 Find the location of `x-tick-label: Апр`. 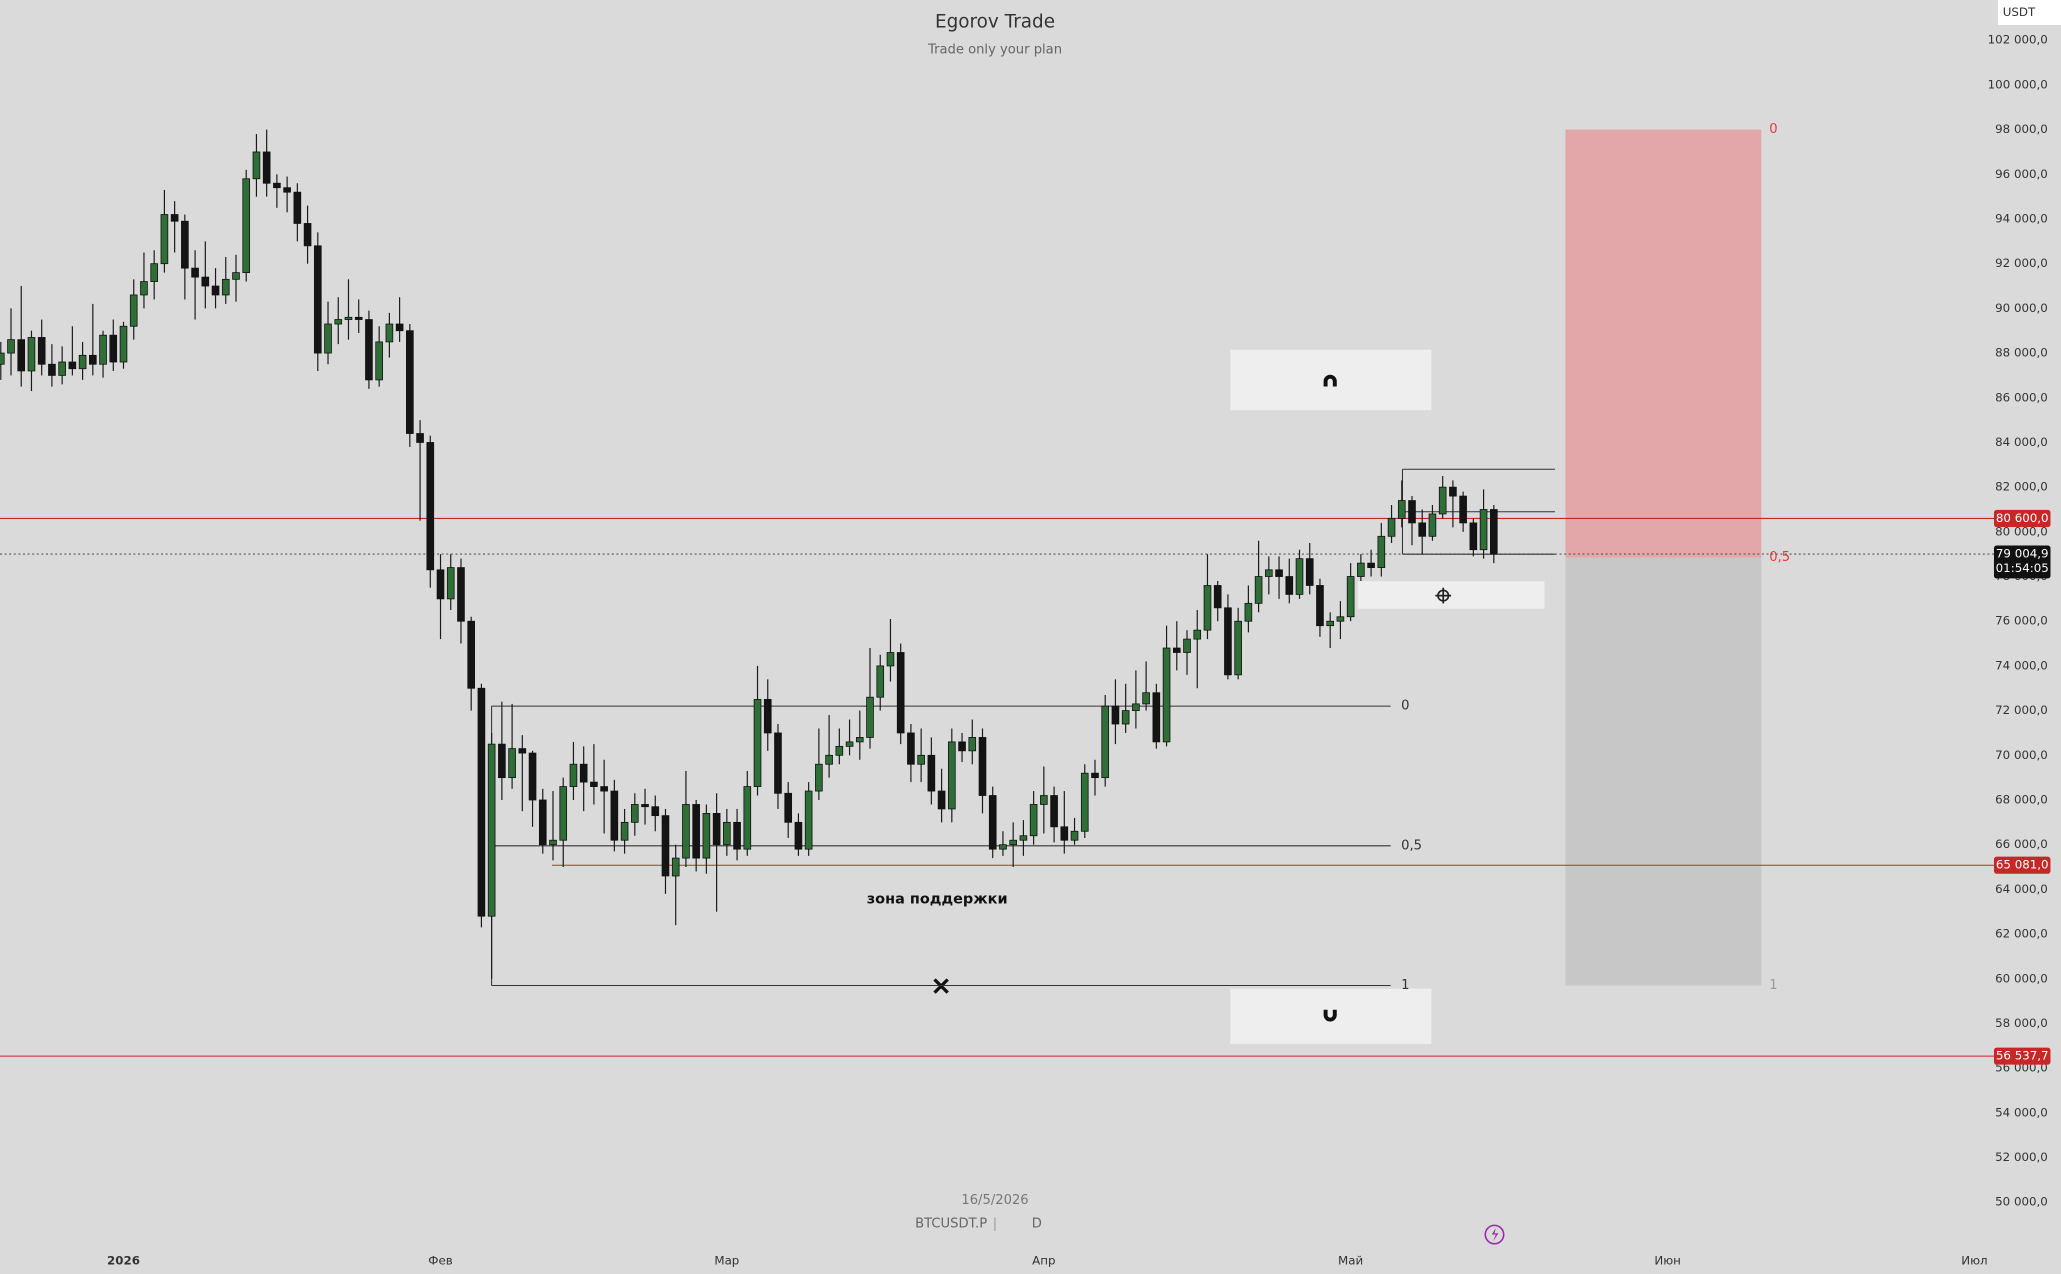

x-tick-label: Апр is located at coordinates (1043, 1260).